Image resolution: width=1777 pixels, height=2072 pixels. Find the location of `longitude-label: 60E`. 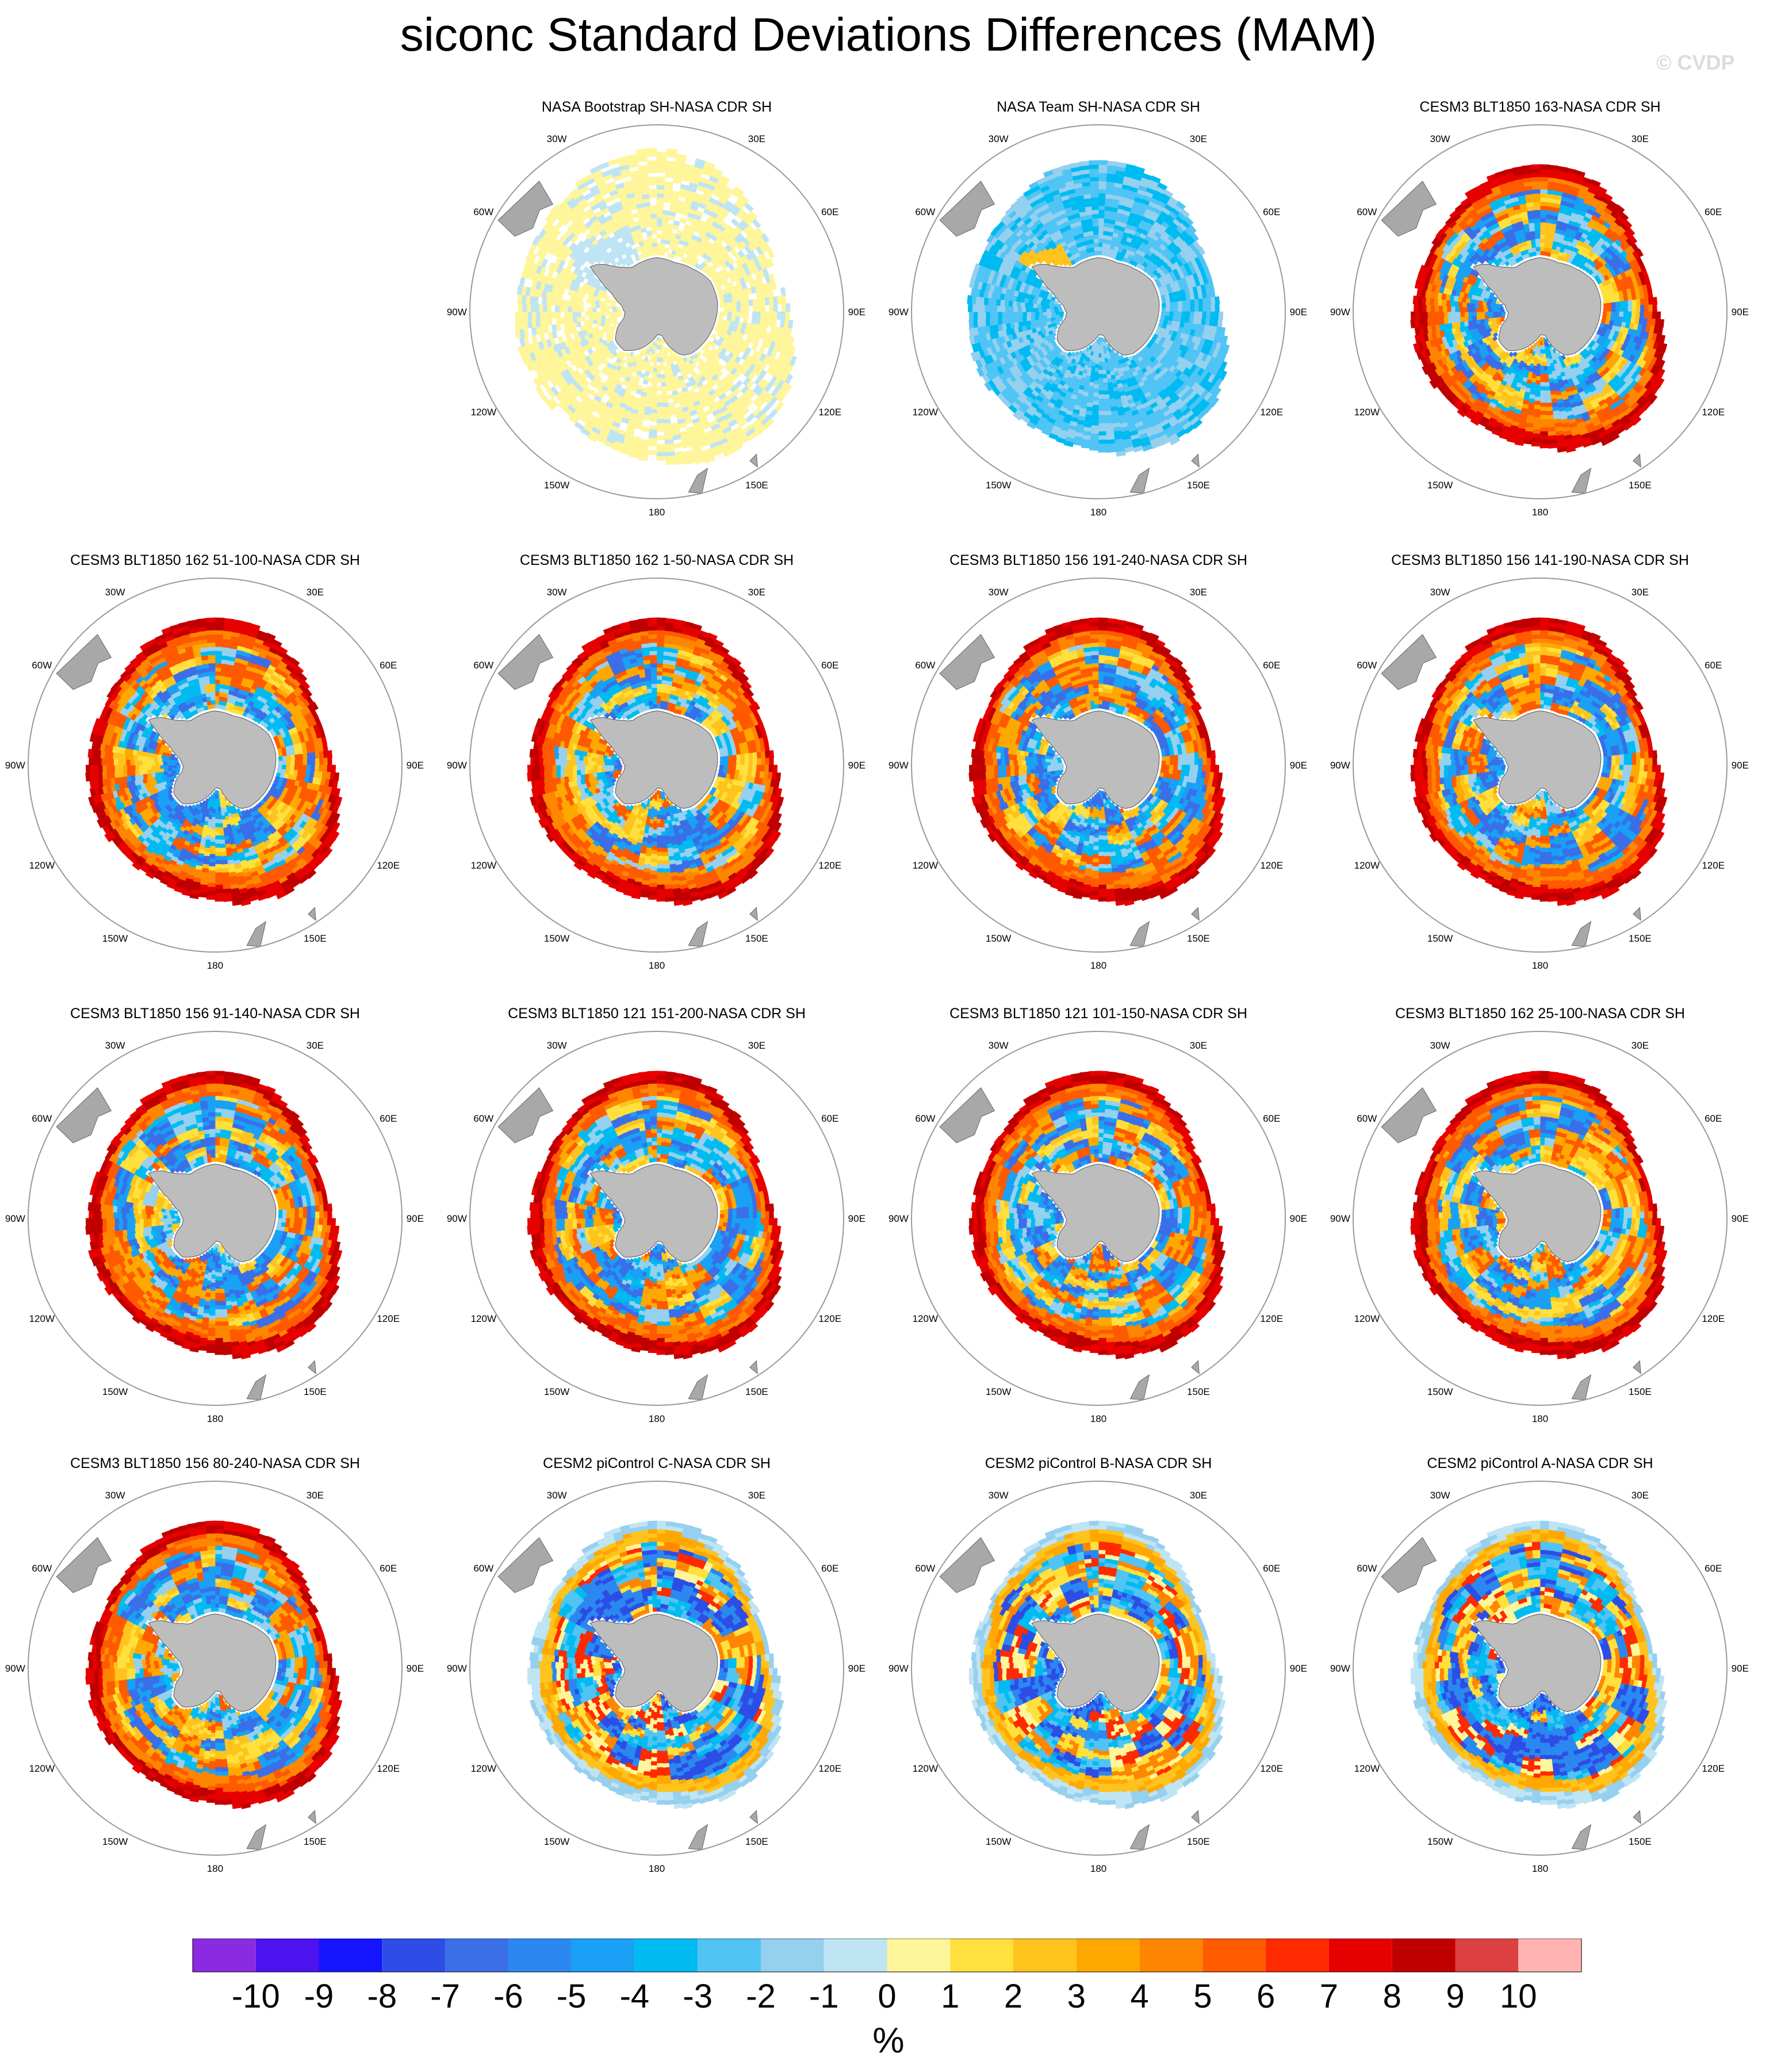

longitude-label: 60E is located at coordinates (829, 212).